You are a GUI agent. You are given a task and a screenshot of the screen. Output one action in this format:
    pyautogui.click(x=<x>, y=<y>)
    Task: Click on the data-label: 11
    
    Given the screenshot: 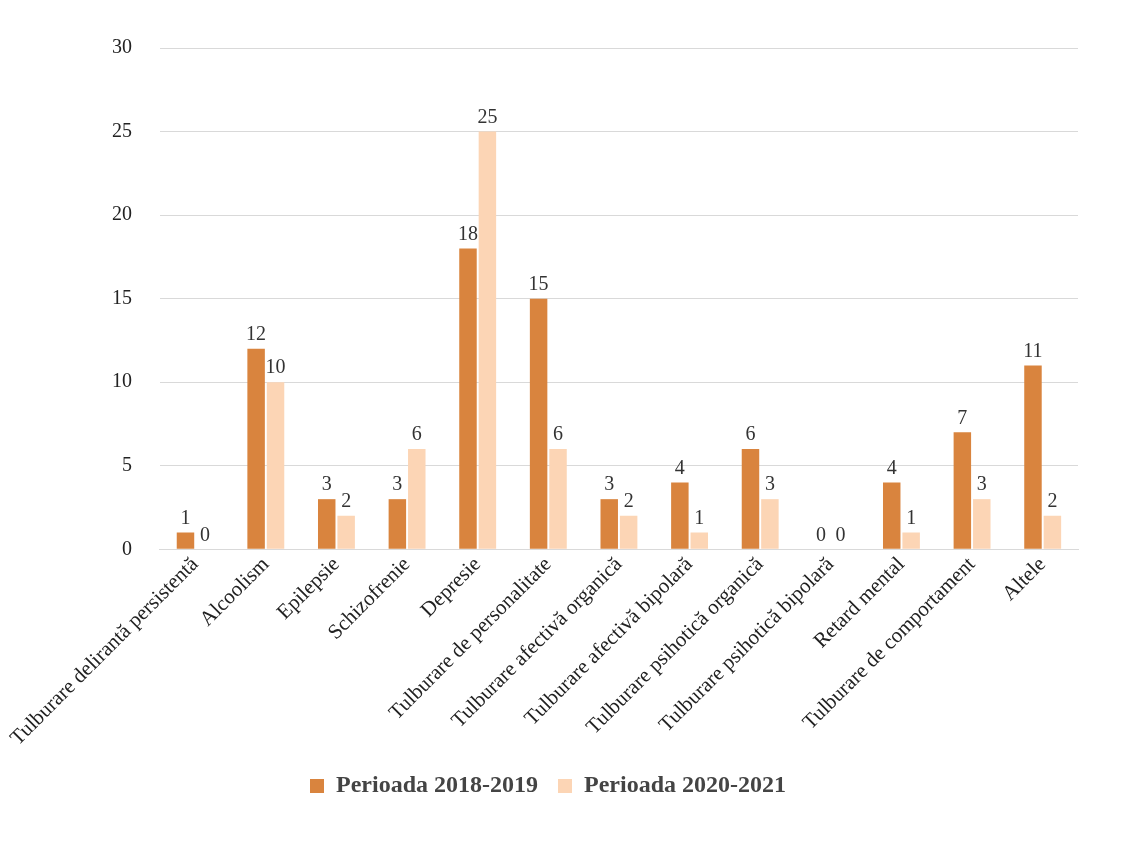 What is the action you would take?
    pyautogui.click(x=1033, y=349)
    